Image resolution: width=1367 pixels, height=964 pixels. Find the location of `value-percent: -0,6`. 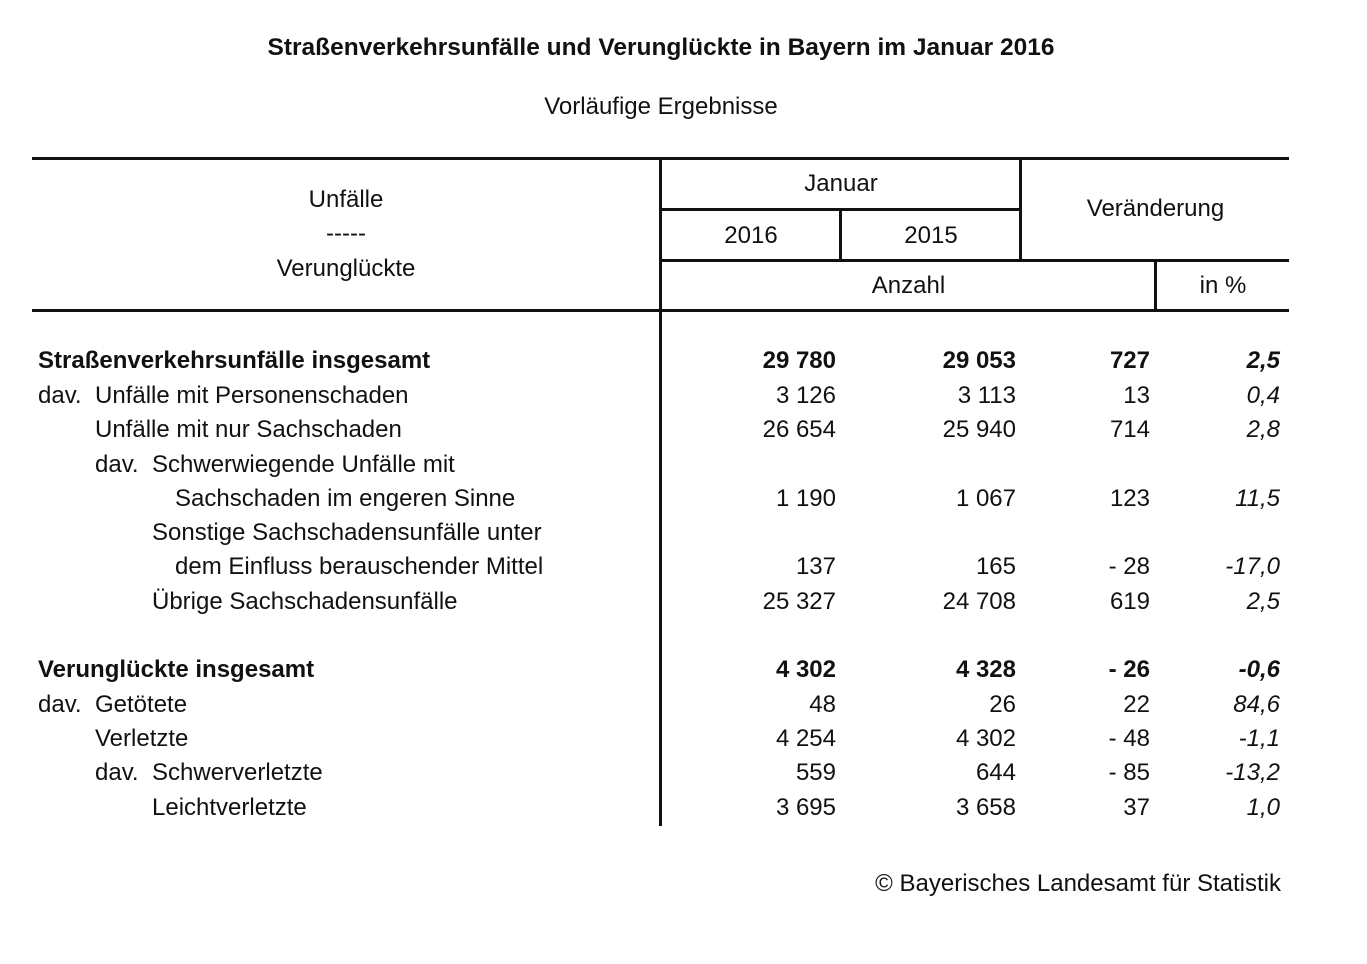

value-percent: -0,6 is located at coordinates (1259, 669).